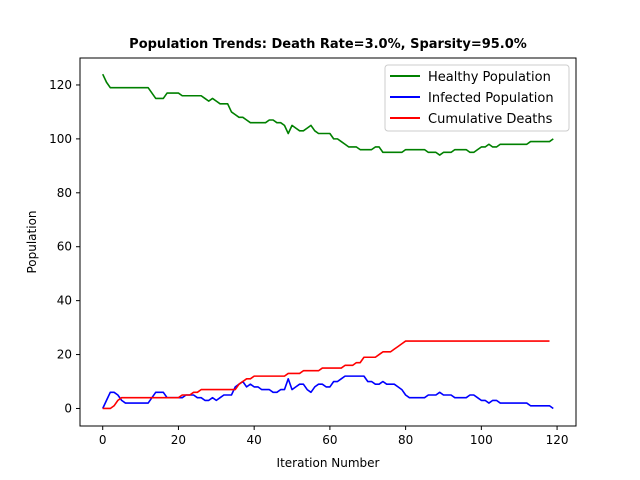 The image size is (640, 480). I want to click on x-tick-label: 0, so click(103, 440).